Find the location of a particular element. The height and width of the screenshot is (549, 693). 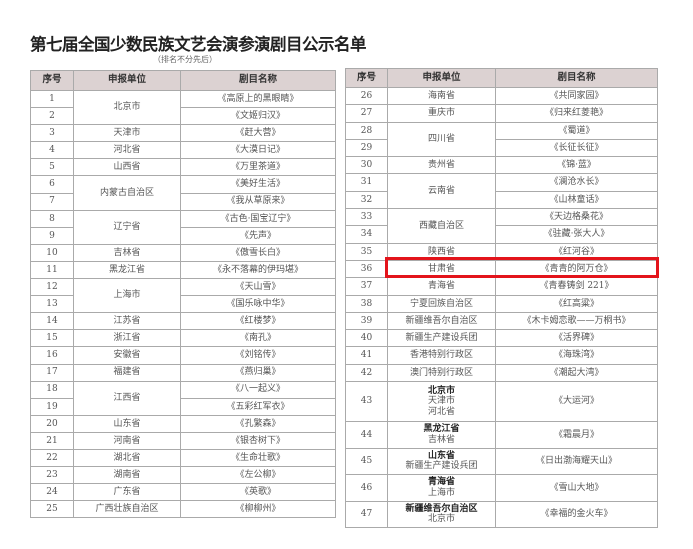

header-seq: 序号 is located at coordinates (366, 78).